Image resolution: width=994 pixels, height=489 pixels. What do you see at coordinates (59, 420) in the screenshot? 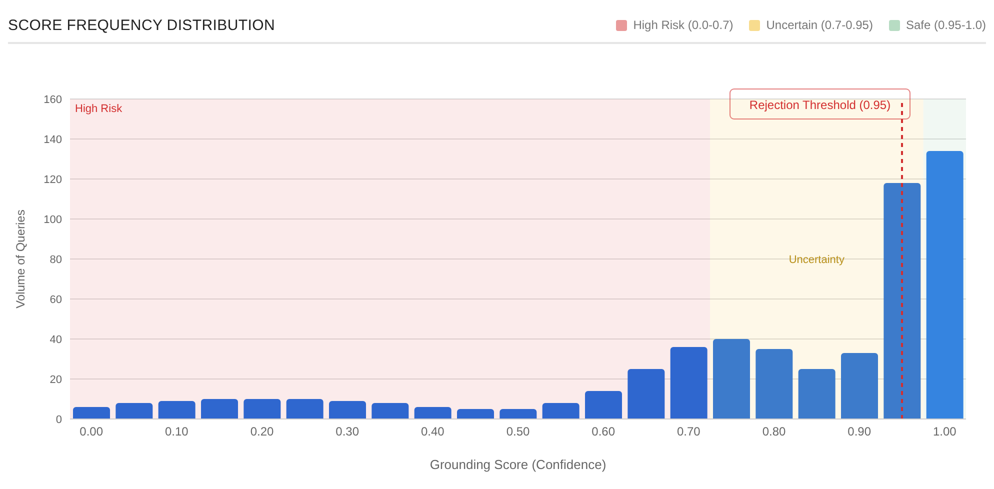
I see `y-tick-label: 0` at bounding box center [59, 420].